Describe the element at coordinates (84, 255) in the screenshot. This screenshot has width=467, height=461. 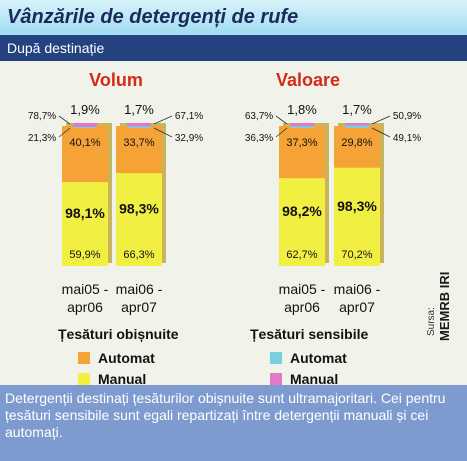
I see `data-label-manual: 59,9%` at that location.